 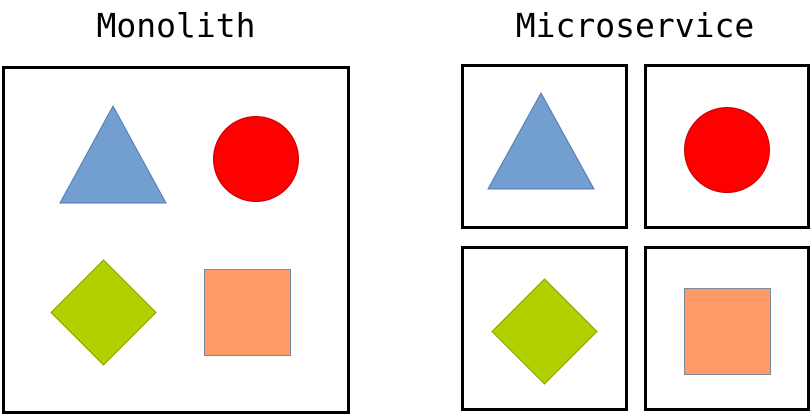 I want to click on microservice-square-icon, so click(x=727, y=331).